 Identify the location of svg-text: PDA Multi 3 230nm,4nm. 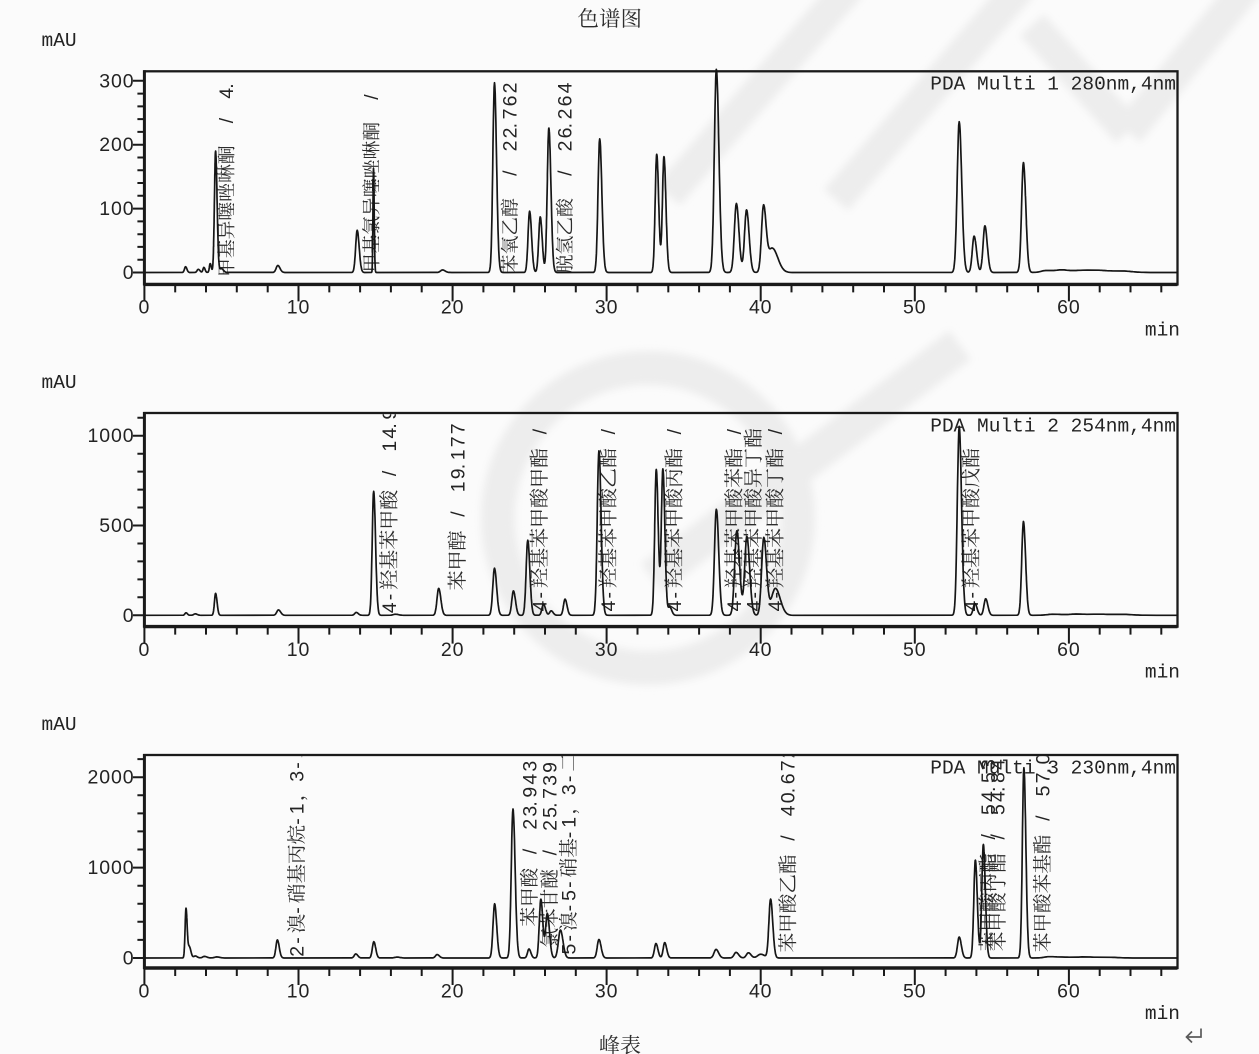
(1053, 768).